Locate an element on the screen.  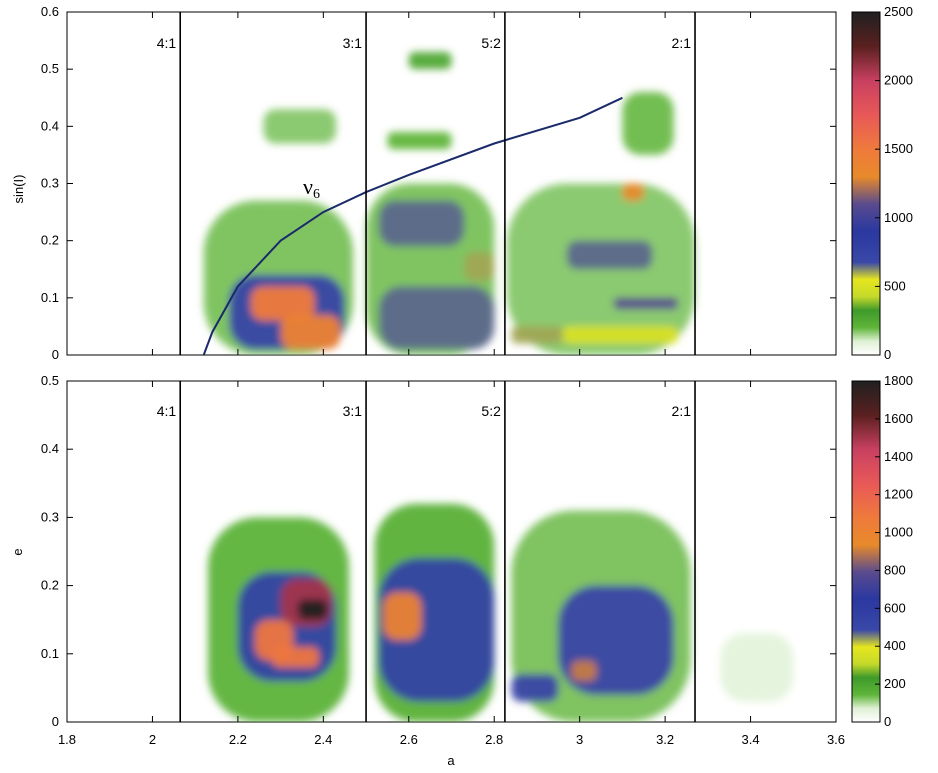
top-colorbar-tick-label: 0 is located at coordinates (887, 354).